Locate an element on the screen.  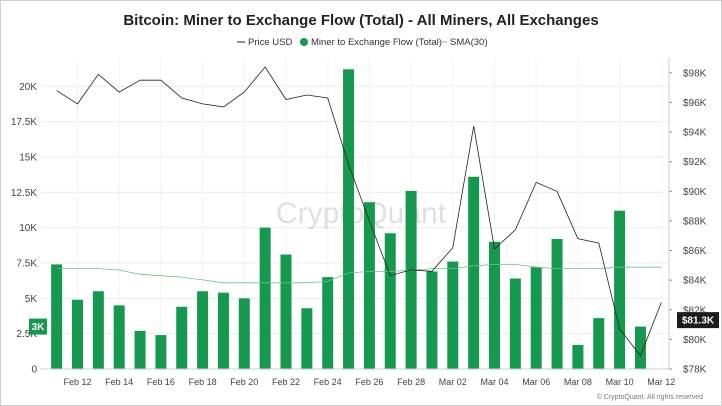
x-tick-label: Mar 02 is located at coordinates (453, 382).